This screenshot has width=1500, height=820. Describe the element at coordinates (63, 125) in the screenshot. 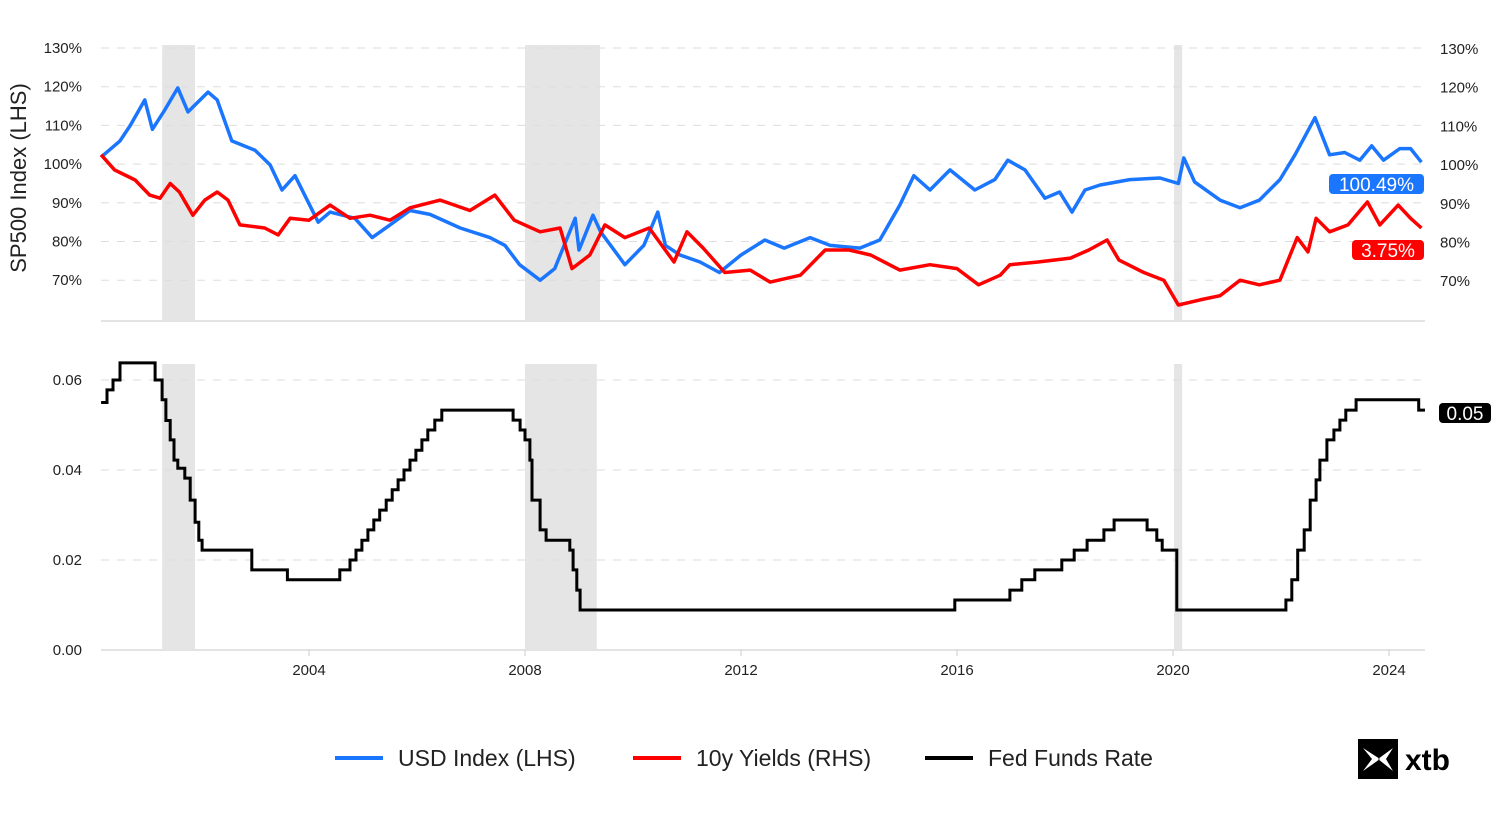

I see `y-tick-left: 110%` at that location.